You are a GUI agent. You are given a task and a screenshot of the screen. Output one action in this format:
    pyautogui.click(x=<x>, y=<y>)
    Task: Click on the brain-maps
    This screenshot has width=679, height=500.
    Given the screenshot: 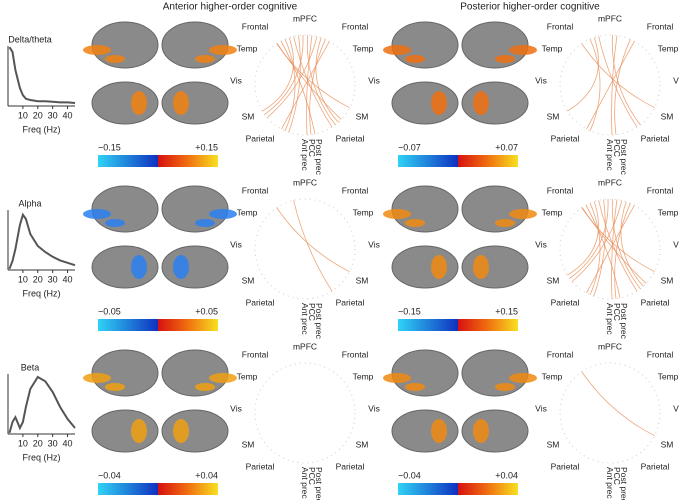 What is the action you would take?
    pyautogui.click(x=460, y=237)
    